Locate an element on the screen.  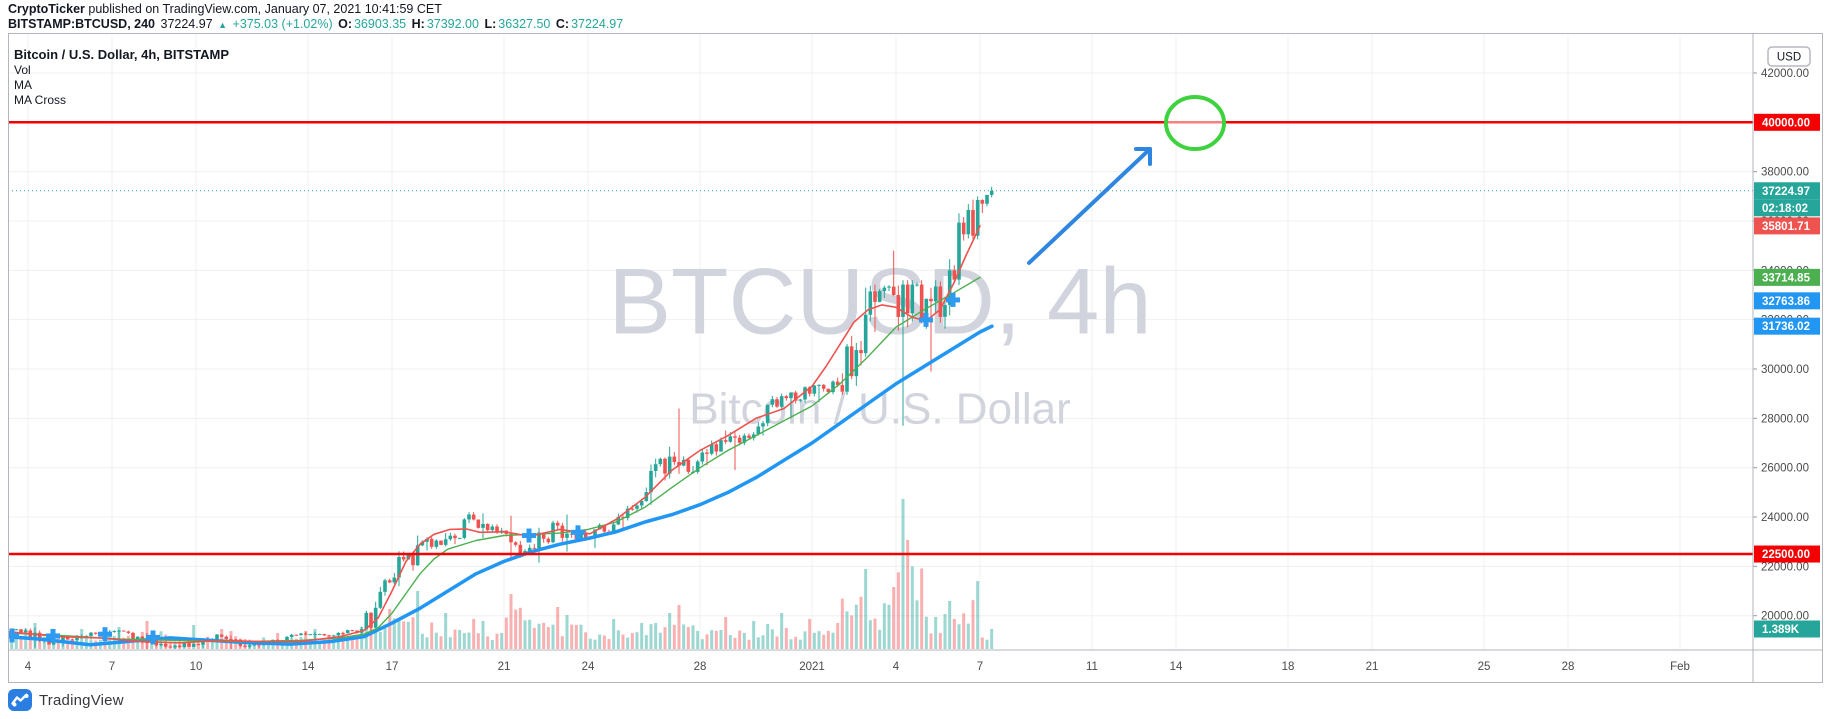
time-axis-label: 10 is located at coordinates (196, 667).